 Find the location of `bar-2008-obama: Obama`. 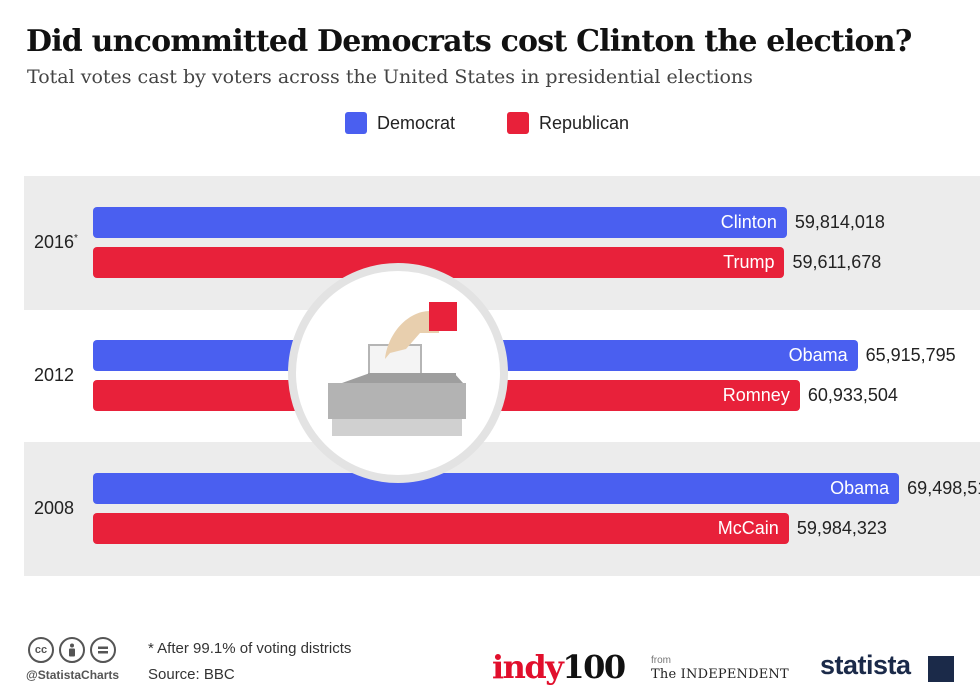

bar-2008-obama: Obama is located at coordinates (496, 488).